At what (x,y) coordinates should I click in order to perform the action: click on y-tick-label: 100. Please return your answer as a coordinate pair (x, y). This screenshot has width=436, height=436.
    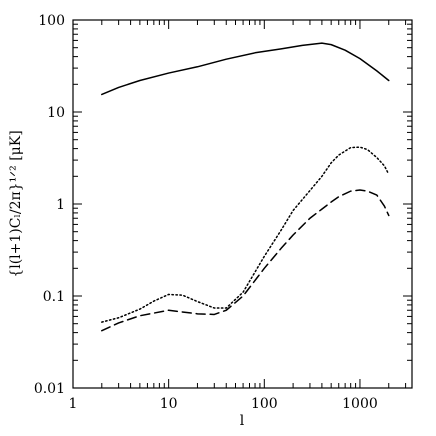
    Looking at the image, I should click on (51, 21).